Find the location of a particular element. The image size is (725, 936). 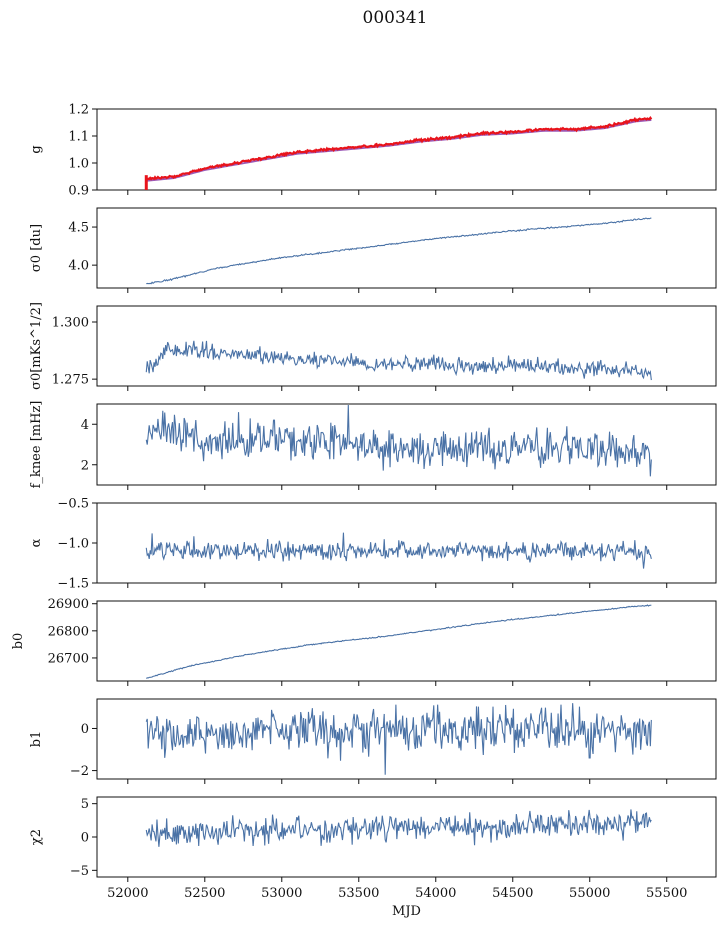

subplot-5: −1.5 −1.0 −0.5 α is located at coordinates (373, 544).